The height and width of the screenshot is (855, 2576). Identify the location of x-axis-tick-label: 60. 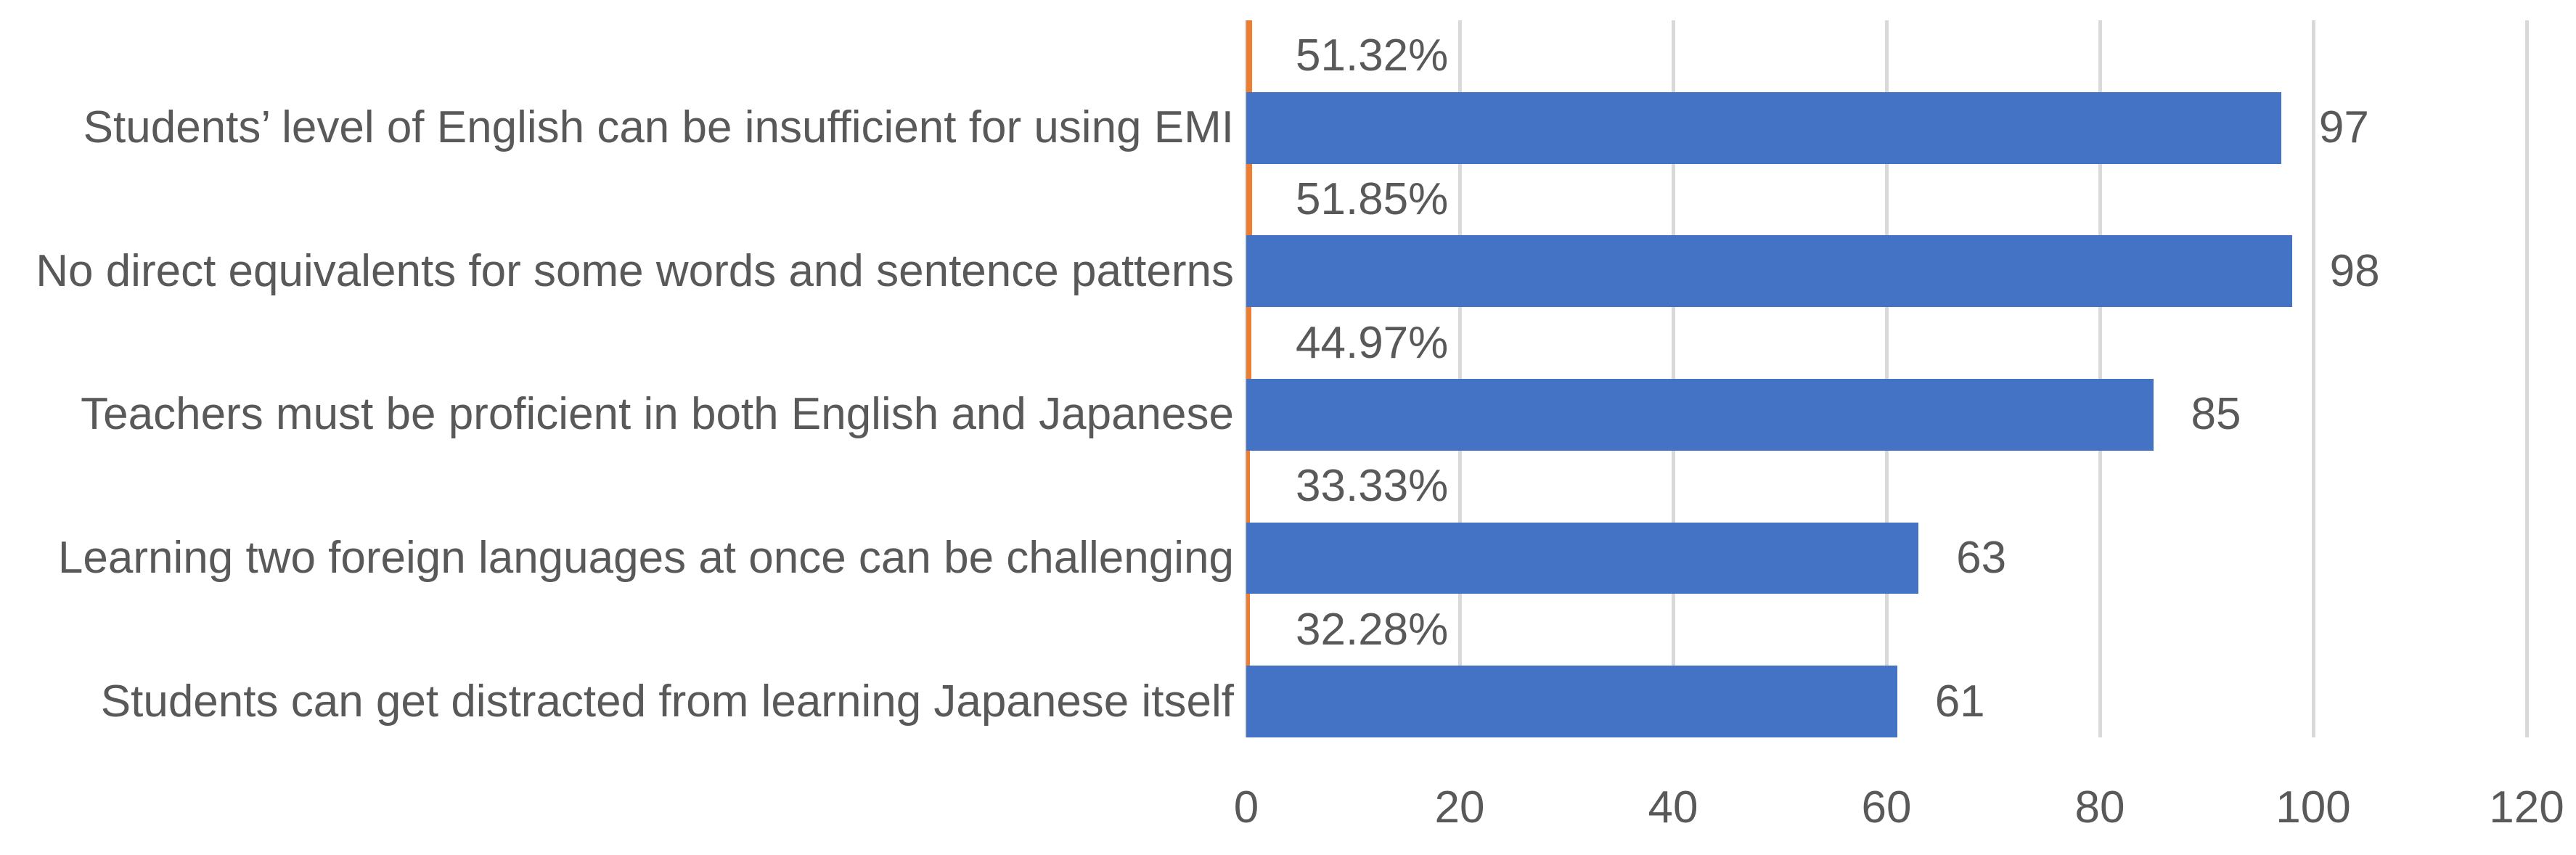
(1887, 807).